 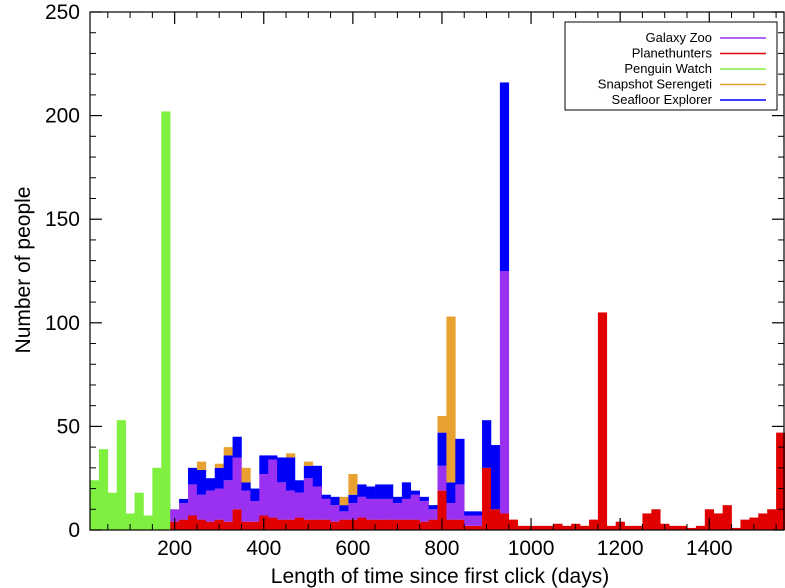 I want to click on x-tick-label: 1000, so click(x=531, y=548).